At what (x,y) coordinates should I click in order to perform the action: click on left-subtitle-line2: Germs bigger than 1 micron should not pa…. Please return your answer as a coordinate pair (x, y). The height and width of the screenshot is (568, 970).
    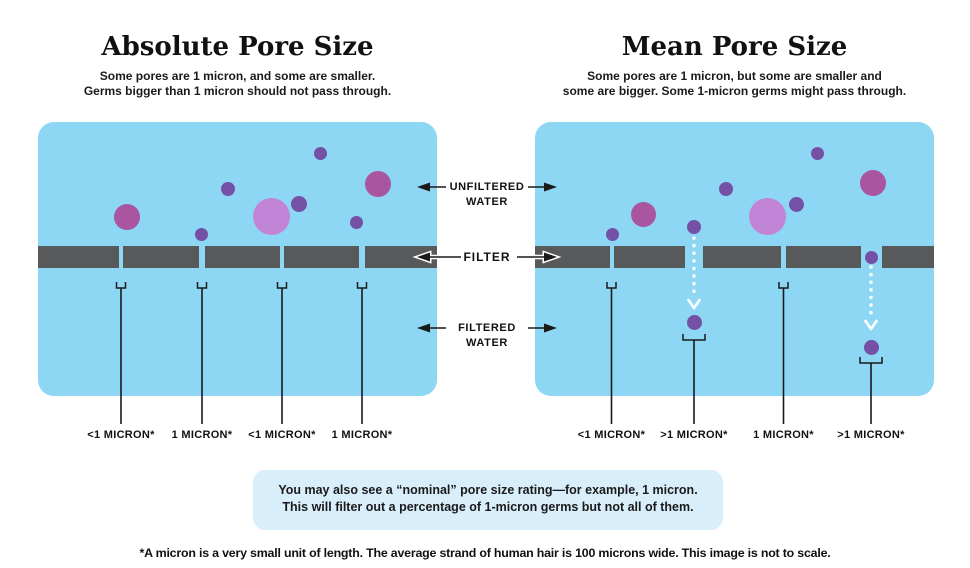
    Looking at the image, I should click on (237, 91).